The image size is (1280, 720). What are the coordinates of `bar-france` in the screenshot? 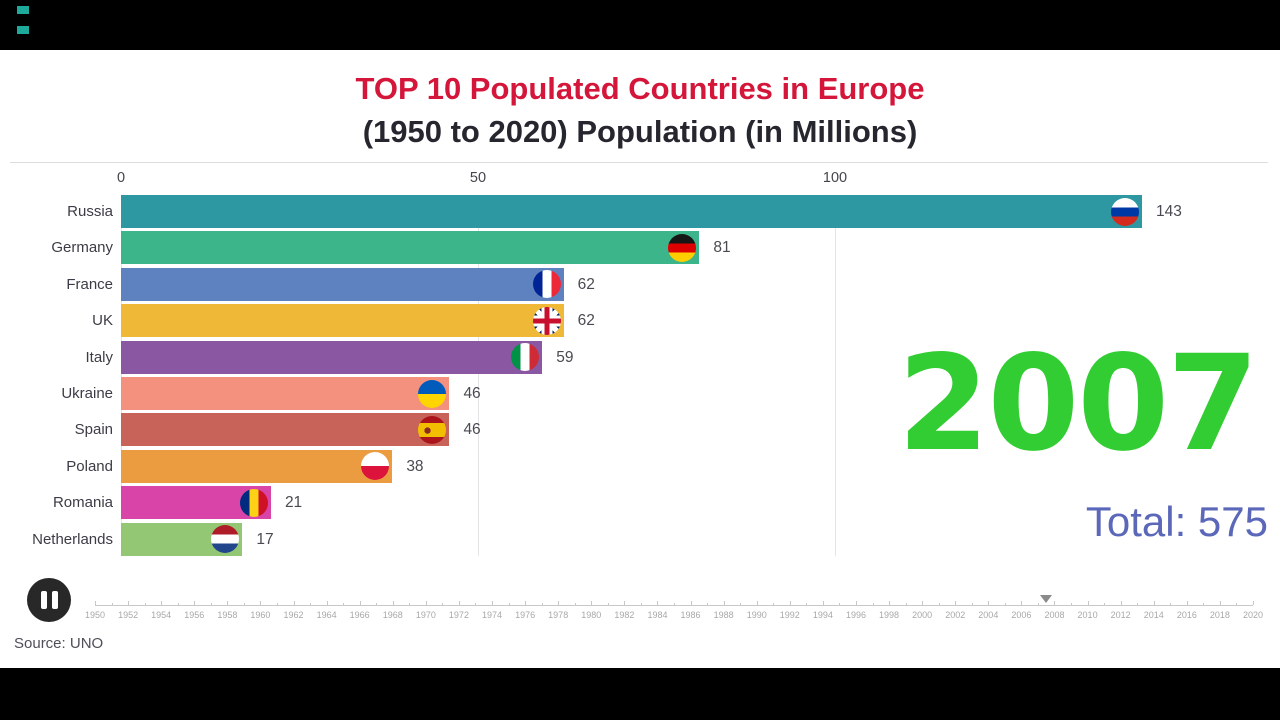 It's located at (342, 284).